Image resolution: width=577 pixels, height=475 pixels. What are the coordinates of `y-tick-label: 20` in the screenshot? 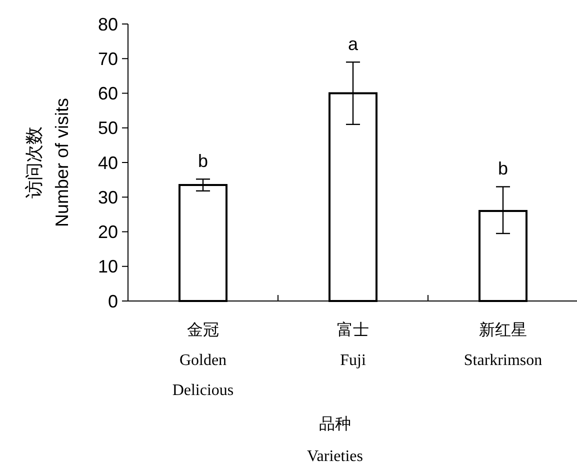 It's located at (108, 232).